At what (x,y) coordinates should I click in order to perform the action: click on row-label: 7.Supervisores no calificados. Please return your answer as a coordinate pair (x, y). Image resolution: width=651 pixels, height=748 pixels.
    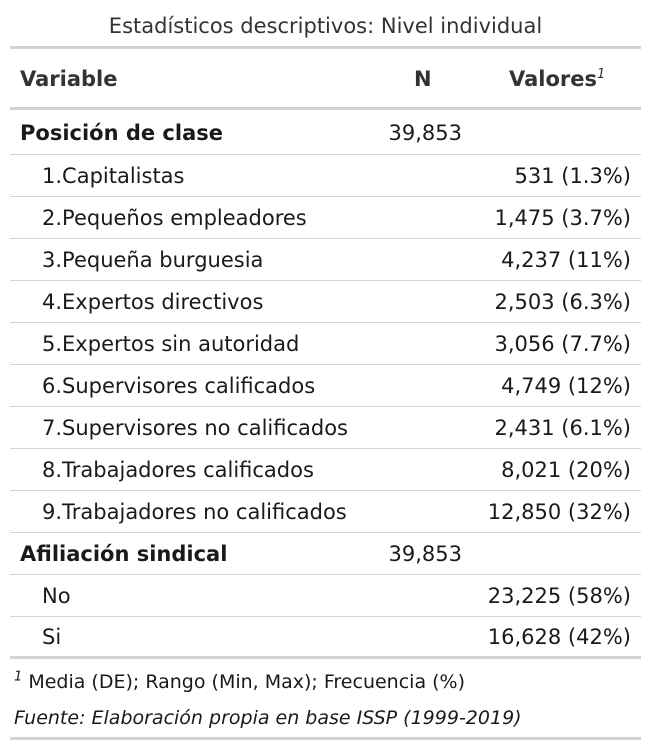
    Looking at the image, I should click on (195, 428).